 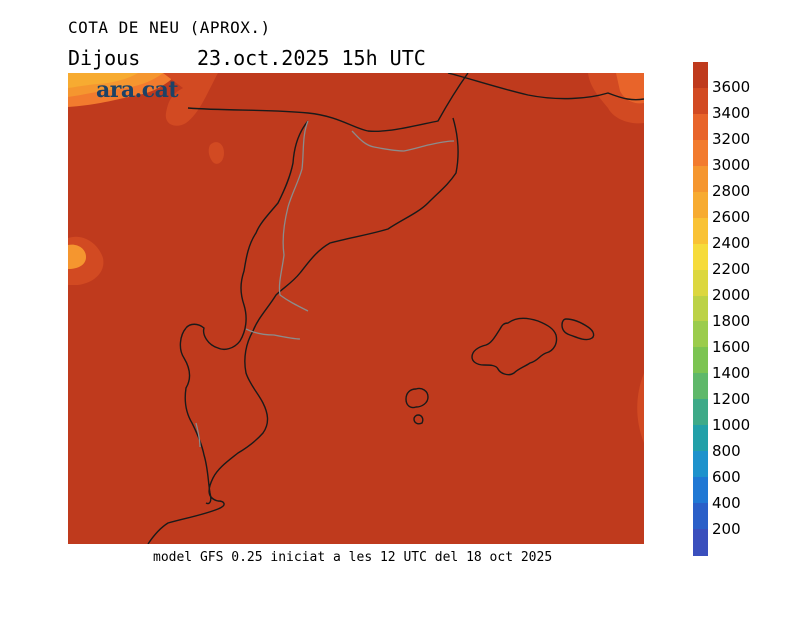 What do you see at coordinates (731, 113) in the screenshot?
I see `colorbar-label: 3400` at bounding box center [731, 113].